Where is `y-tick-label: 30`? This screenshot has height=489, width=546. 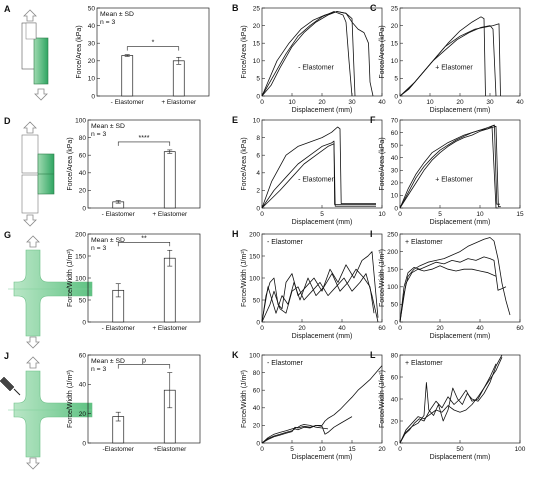
y-tick-label: 30 is located at coordinates (395, 171).